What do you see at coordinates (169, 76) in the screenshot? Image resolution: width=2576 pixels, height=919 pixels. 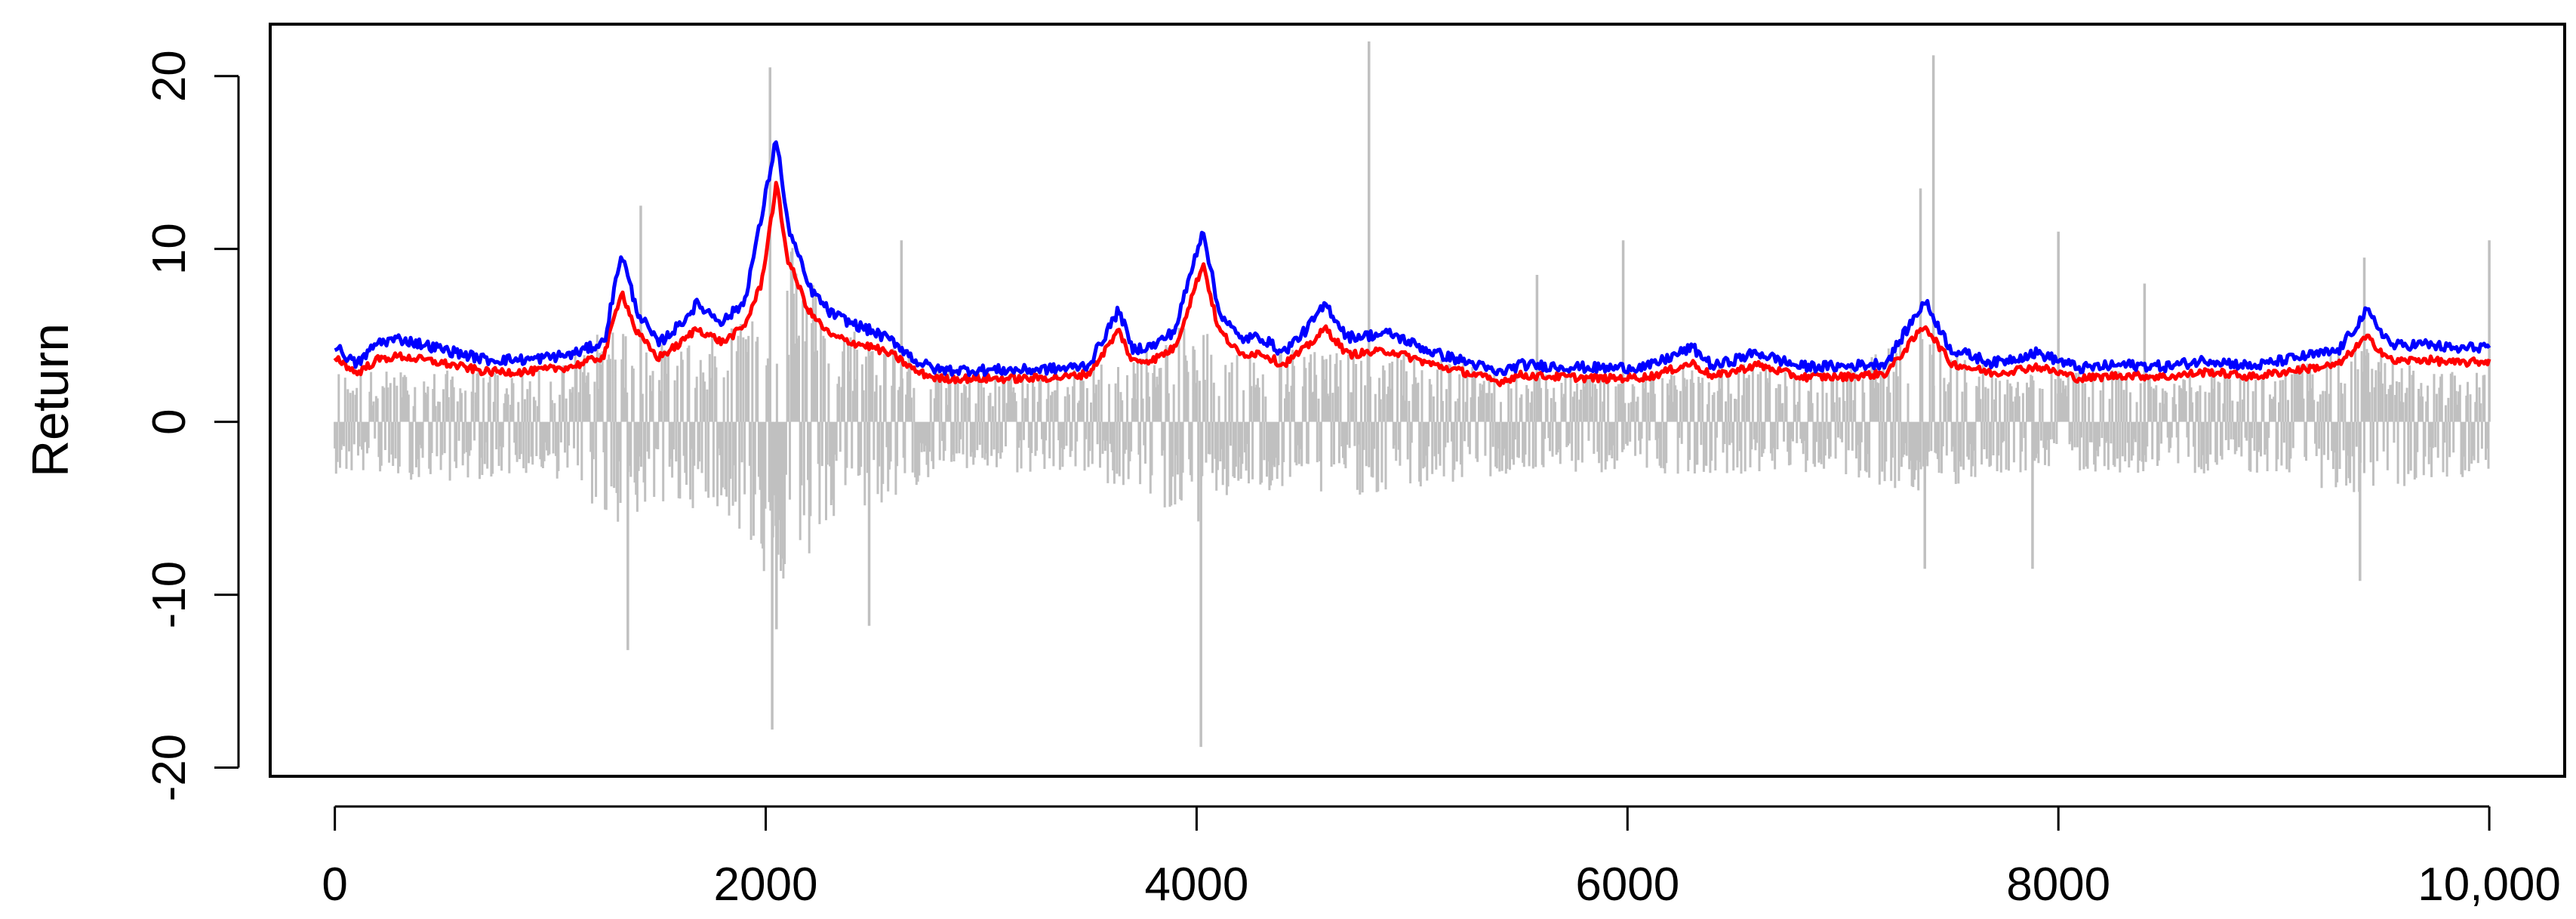 I see `y-tick-label: 20` at bounding box center [169, 76].